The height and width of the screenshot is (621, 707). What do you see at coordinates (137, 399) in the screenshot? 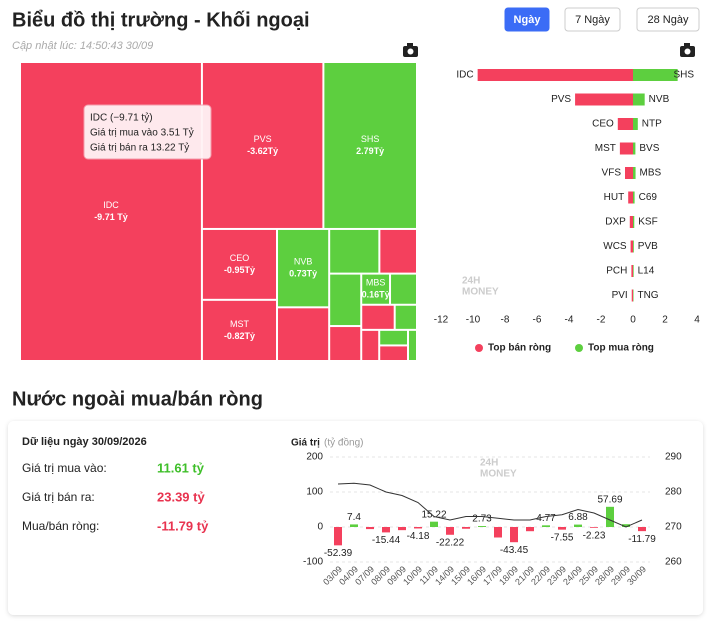
I see `section-title: Nước ngoài mua/bán ròng` at bounding box center [137, 399].